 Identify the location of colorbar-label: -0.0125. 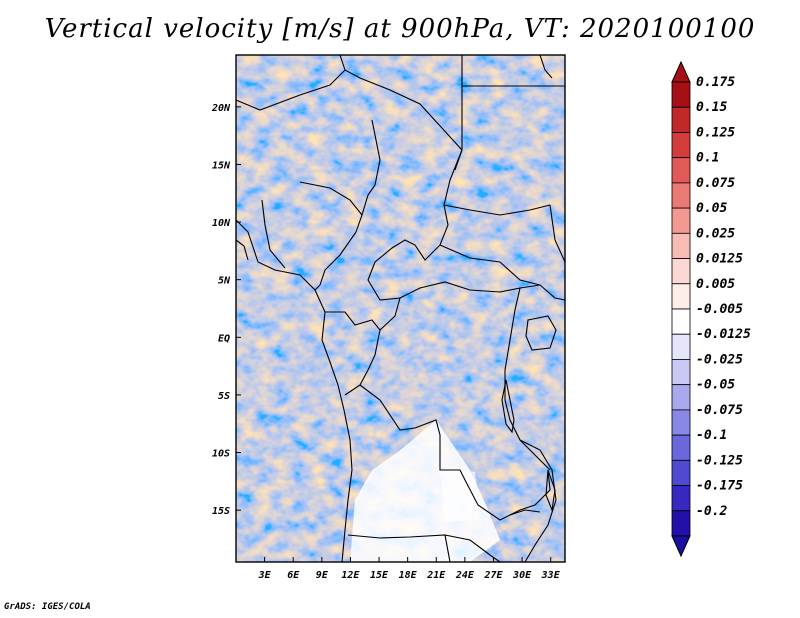
(723, 334).